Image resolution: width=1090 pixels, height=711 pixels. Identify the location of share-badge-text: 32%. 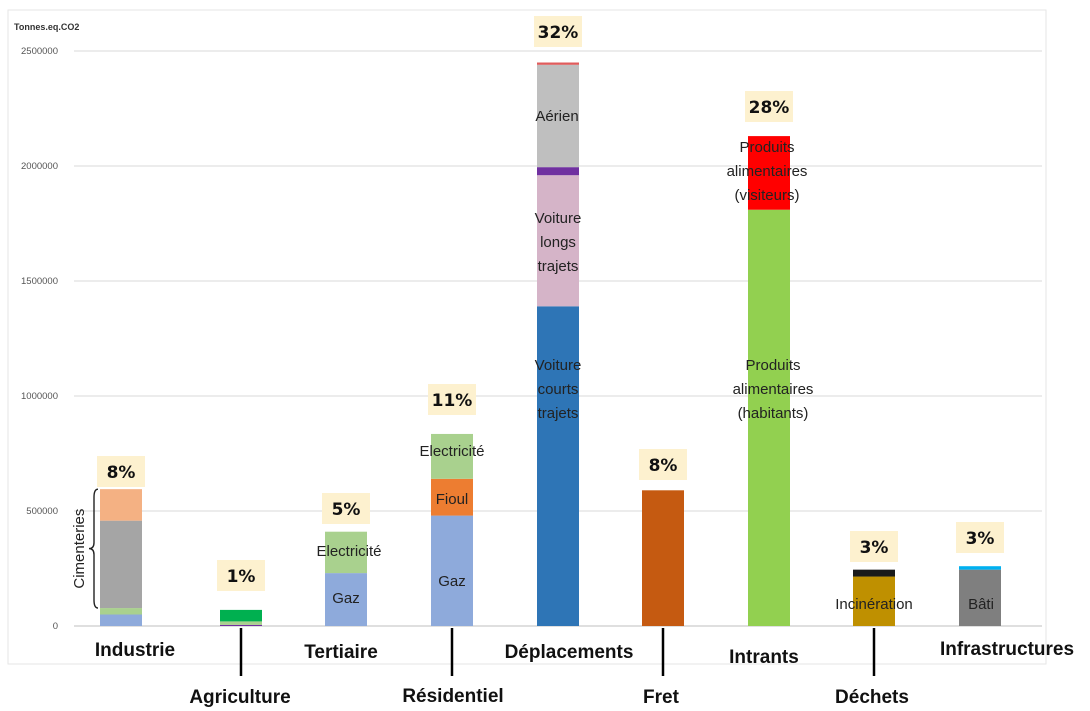
(558, 33).